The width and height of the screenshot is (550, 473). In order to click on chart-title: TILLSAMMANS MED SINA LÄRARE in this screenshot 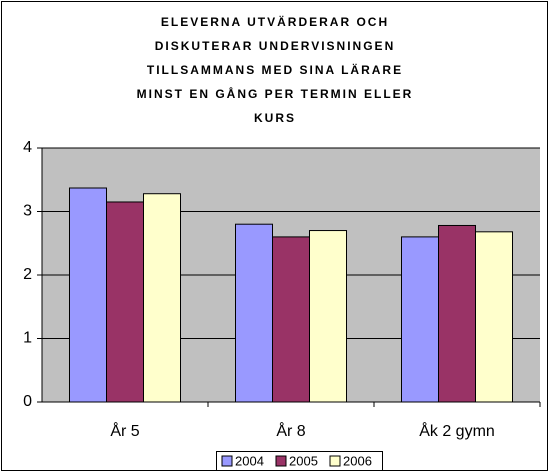, I will do `click(275, 69)`.